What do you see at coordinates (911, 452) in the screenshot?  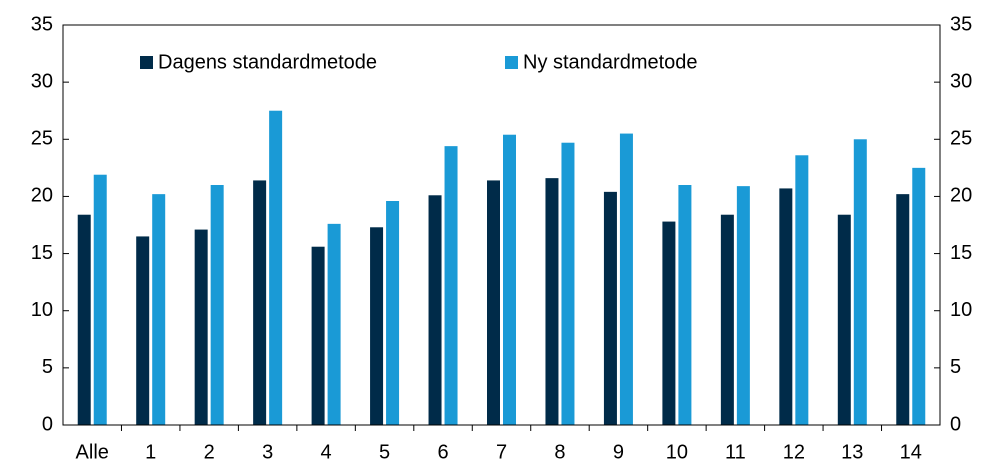 I see `x-tick-label: 14` at bounding box center [911, 452].